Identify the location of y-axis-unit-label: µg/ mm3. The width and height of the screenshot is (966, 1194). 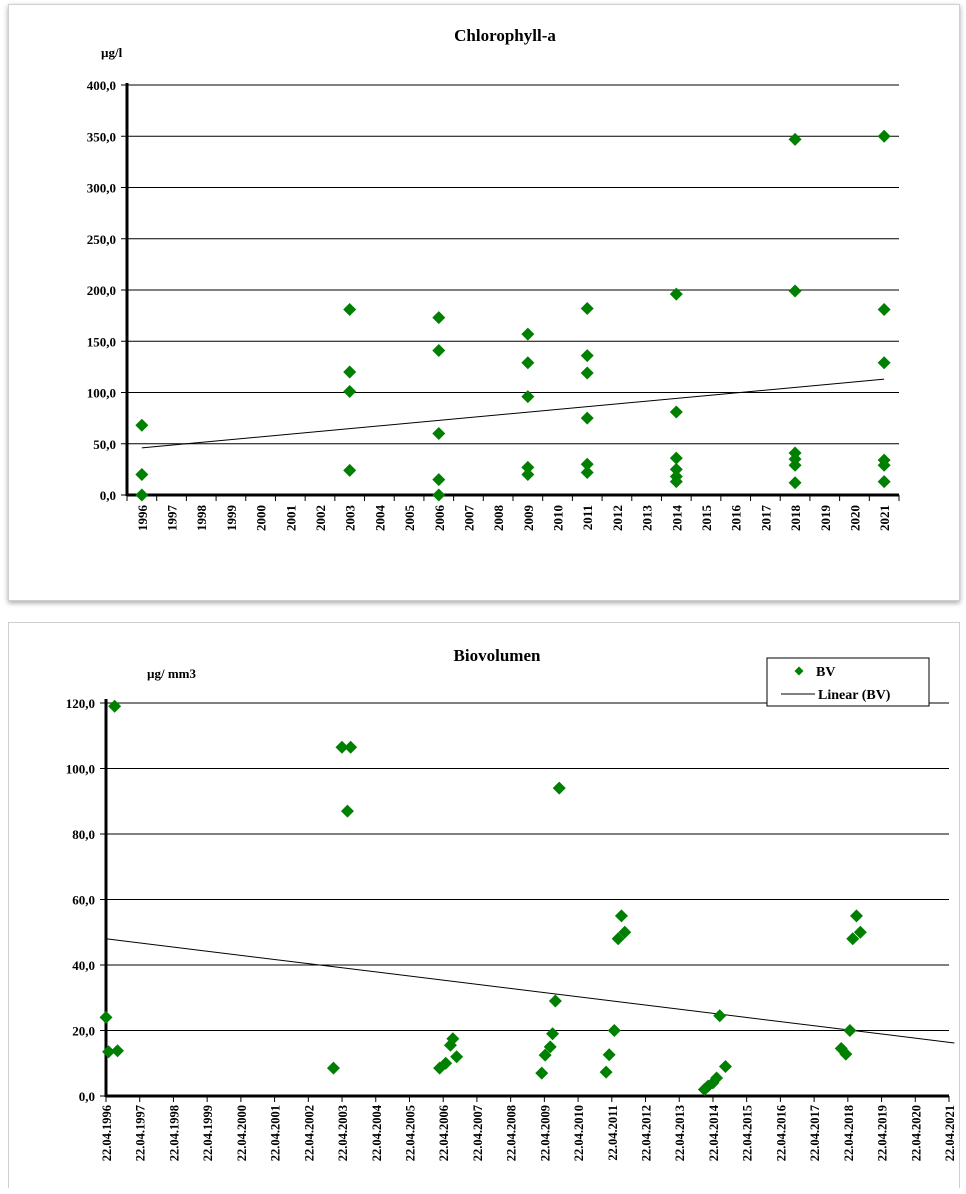
(172, 673).